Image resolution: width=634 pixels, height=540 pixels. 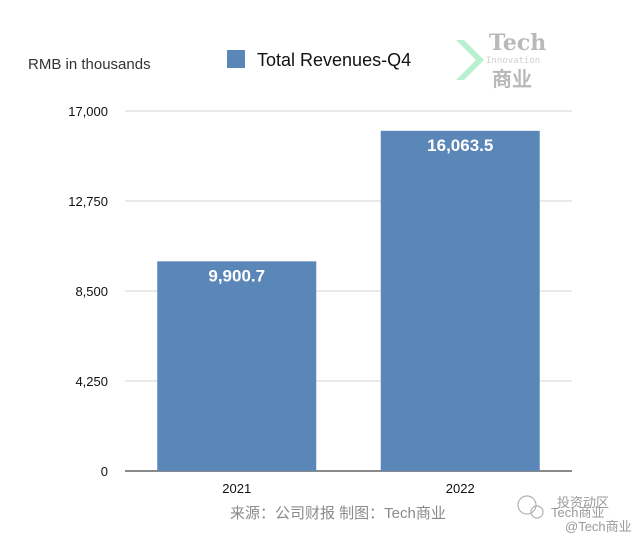 I want to click on logo-chevron-icon, so click(x=470, y=60).